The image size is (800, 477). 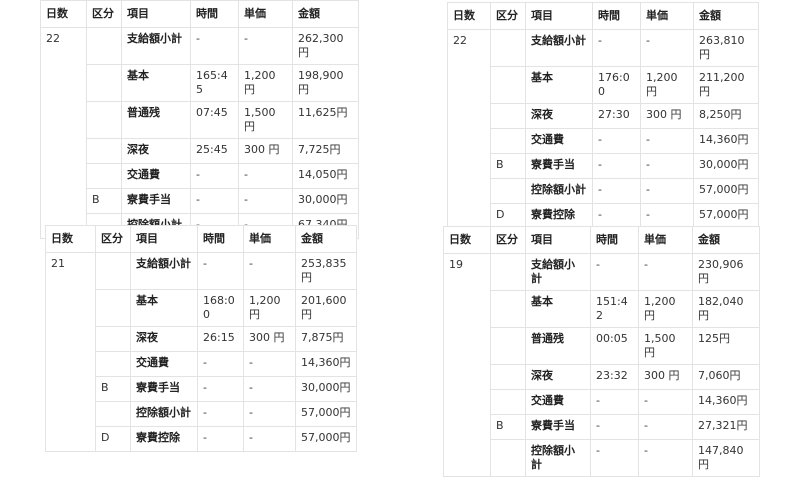 What do you see at coordinates (614, 309) in the screenshot?
I see `hours-cell: 151:42` at bounding box center [614, 309].